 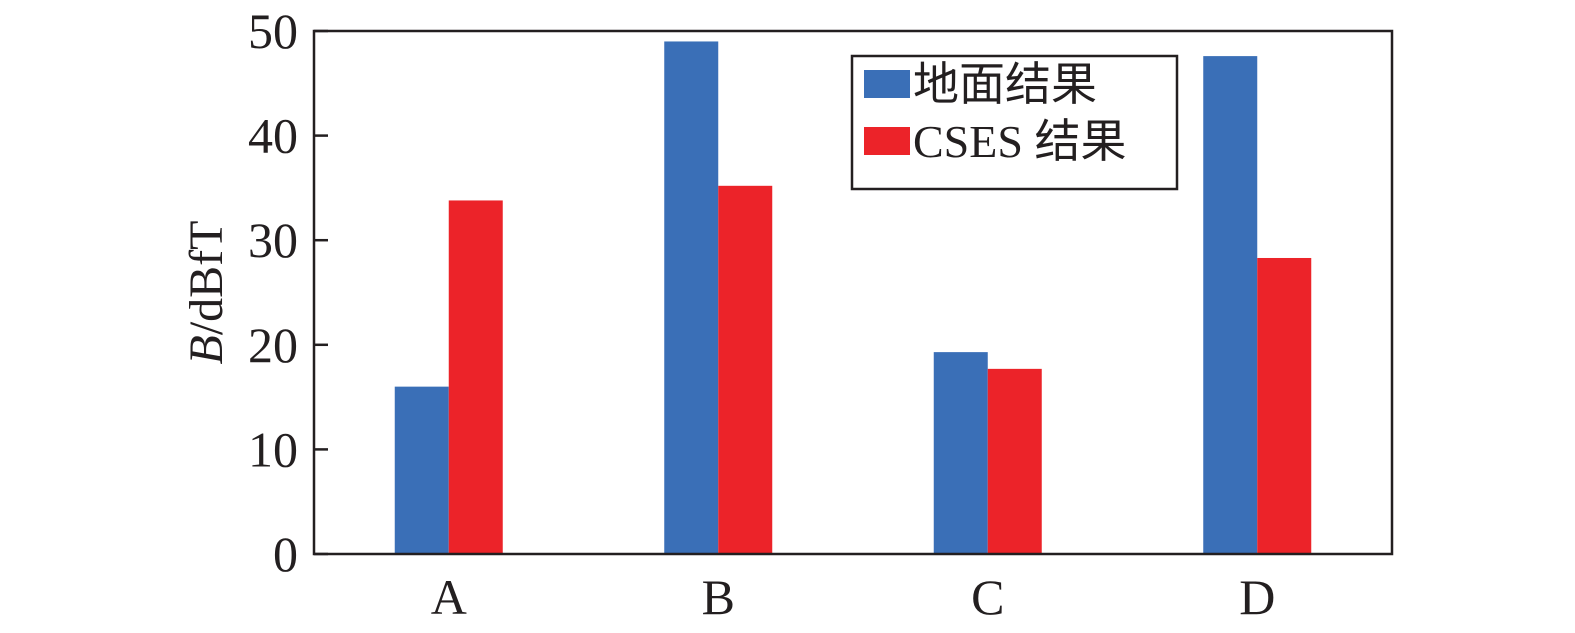 I want to click on x-tick-label: B, so click(x=718, y=597).